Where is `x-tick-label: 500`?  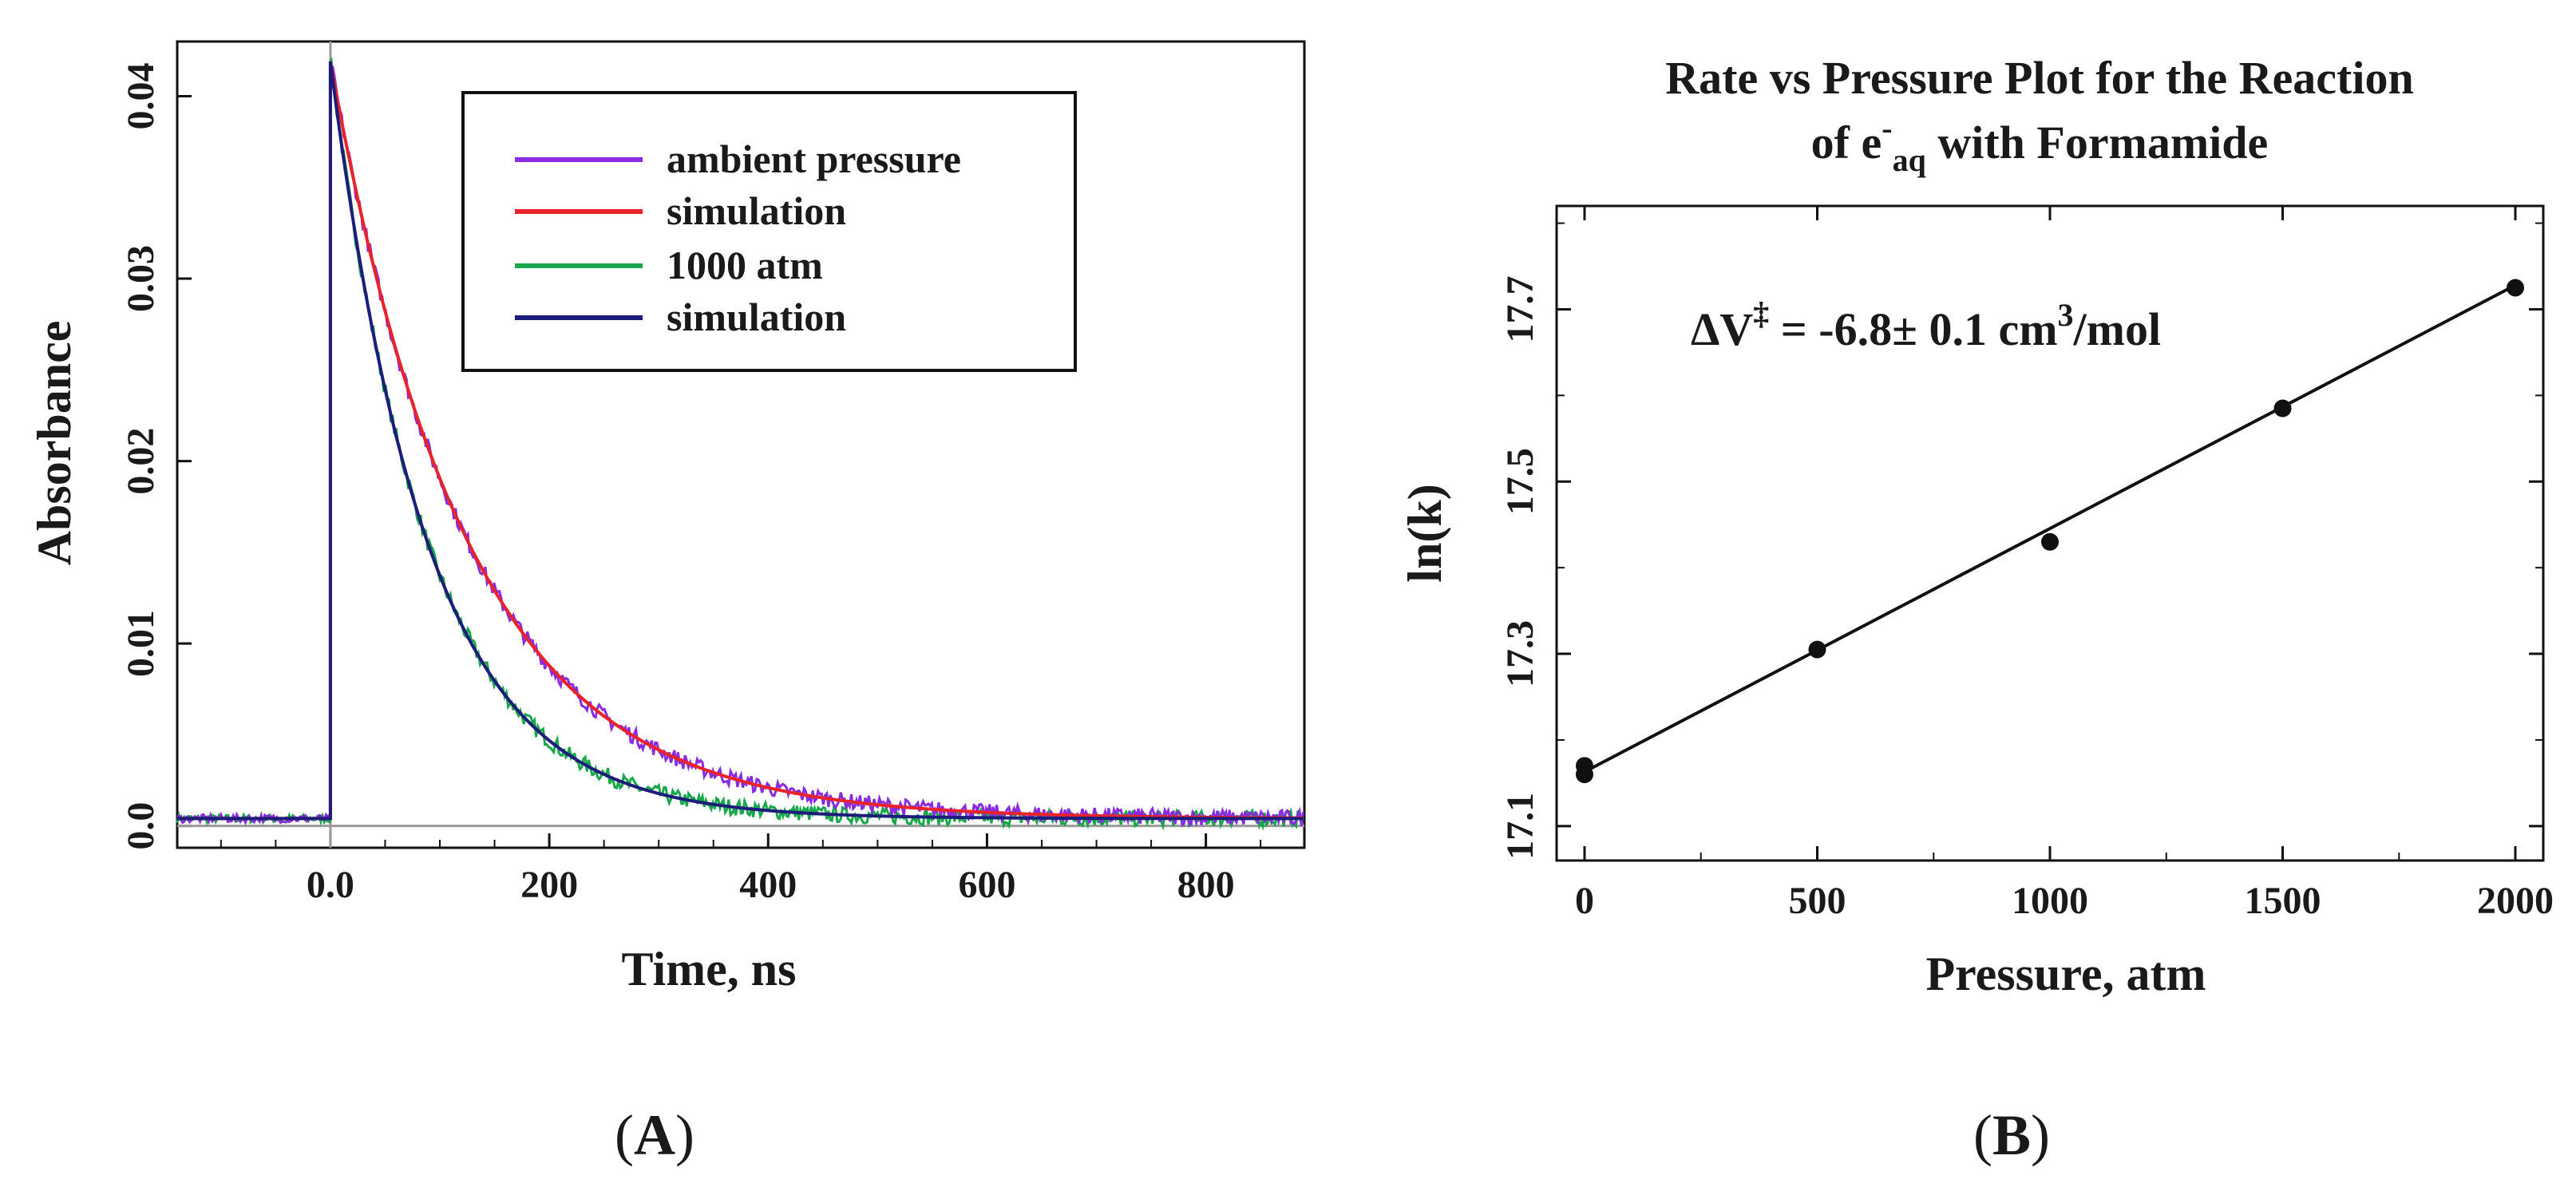 x-tick-label: 500 is located at coordinates (1817, 901).